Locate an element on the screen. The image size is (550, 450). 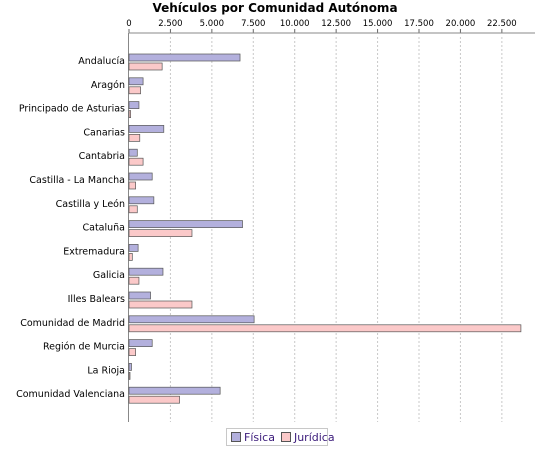
x-tick-label: 20.000 is located at coordinates (461, 24).